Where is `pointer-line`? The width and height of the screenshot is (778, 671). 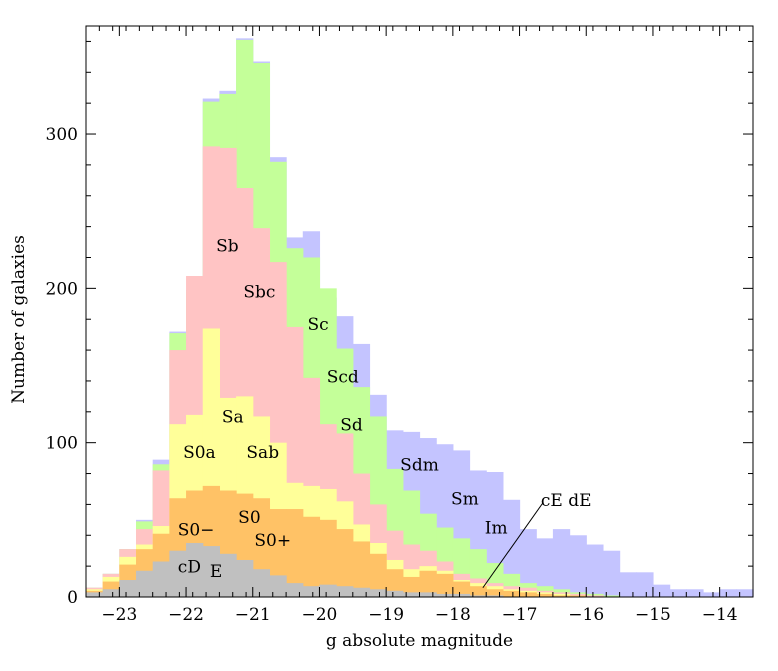
pointer-line is located at coordinates (513, 545).